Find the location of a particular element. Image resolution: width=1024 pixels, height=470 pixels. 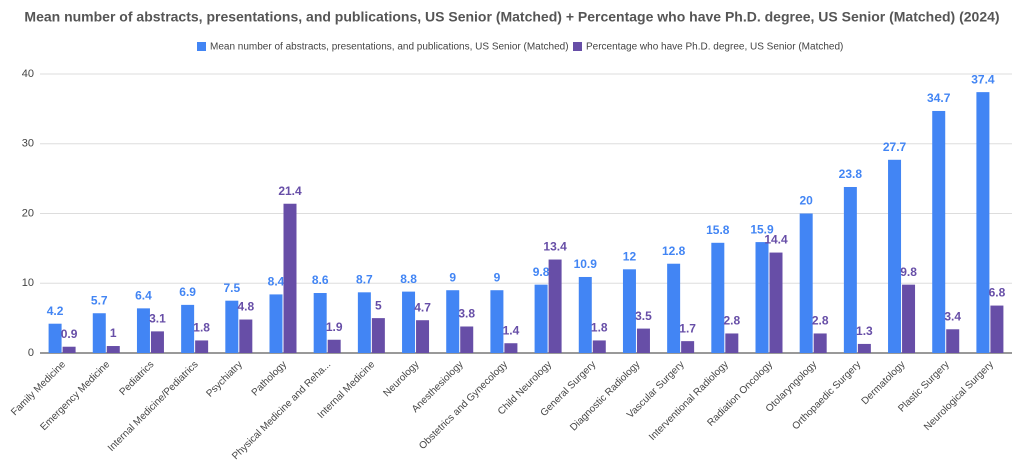

value-label: 14.4 is located at coordinates (776, 240).